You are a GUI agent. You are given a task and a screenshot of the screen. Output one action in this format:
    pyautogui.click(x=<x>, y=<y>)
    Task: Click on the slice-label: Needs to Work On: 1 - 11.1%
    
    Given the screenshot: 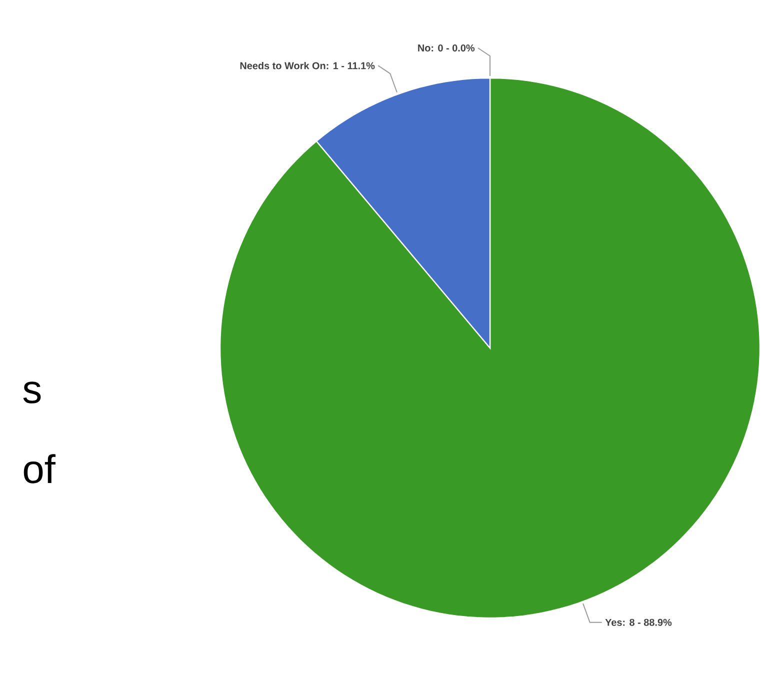 What is the action you would take?
    pyautogui.click(x=307, y=66)
    